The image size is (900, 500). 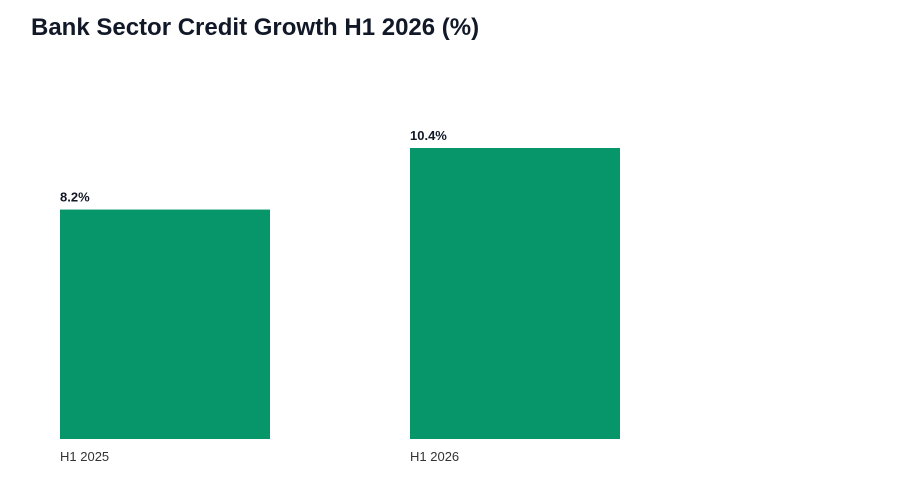 I want to click on bar-h1-2025, so click(x=165, y=324).